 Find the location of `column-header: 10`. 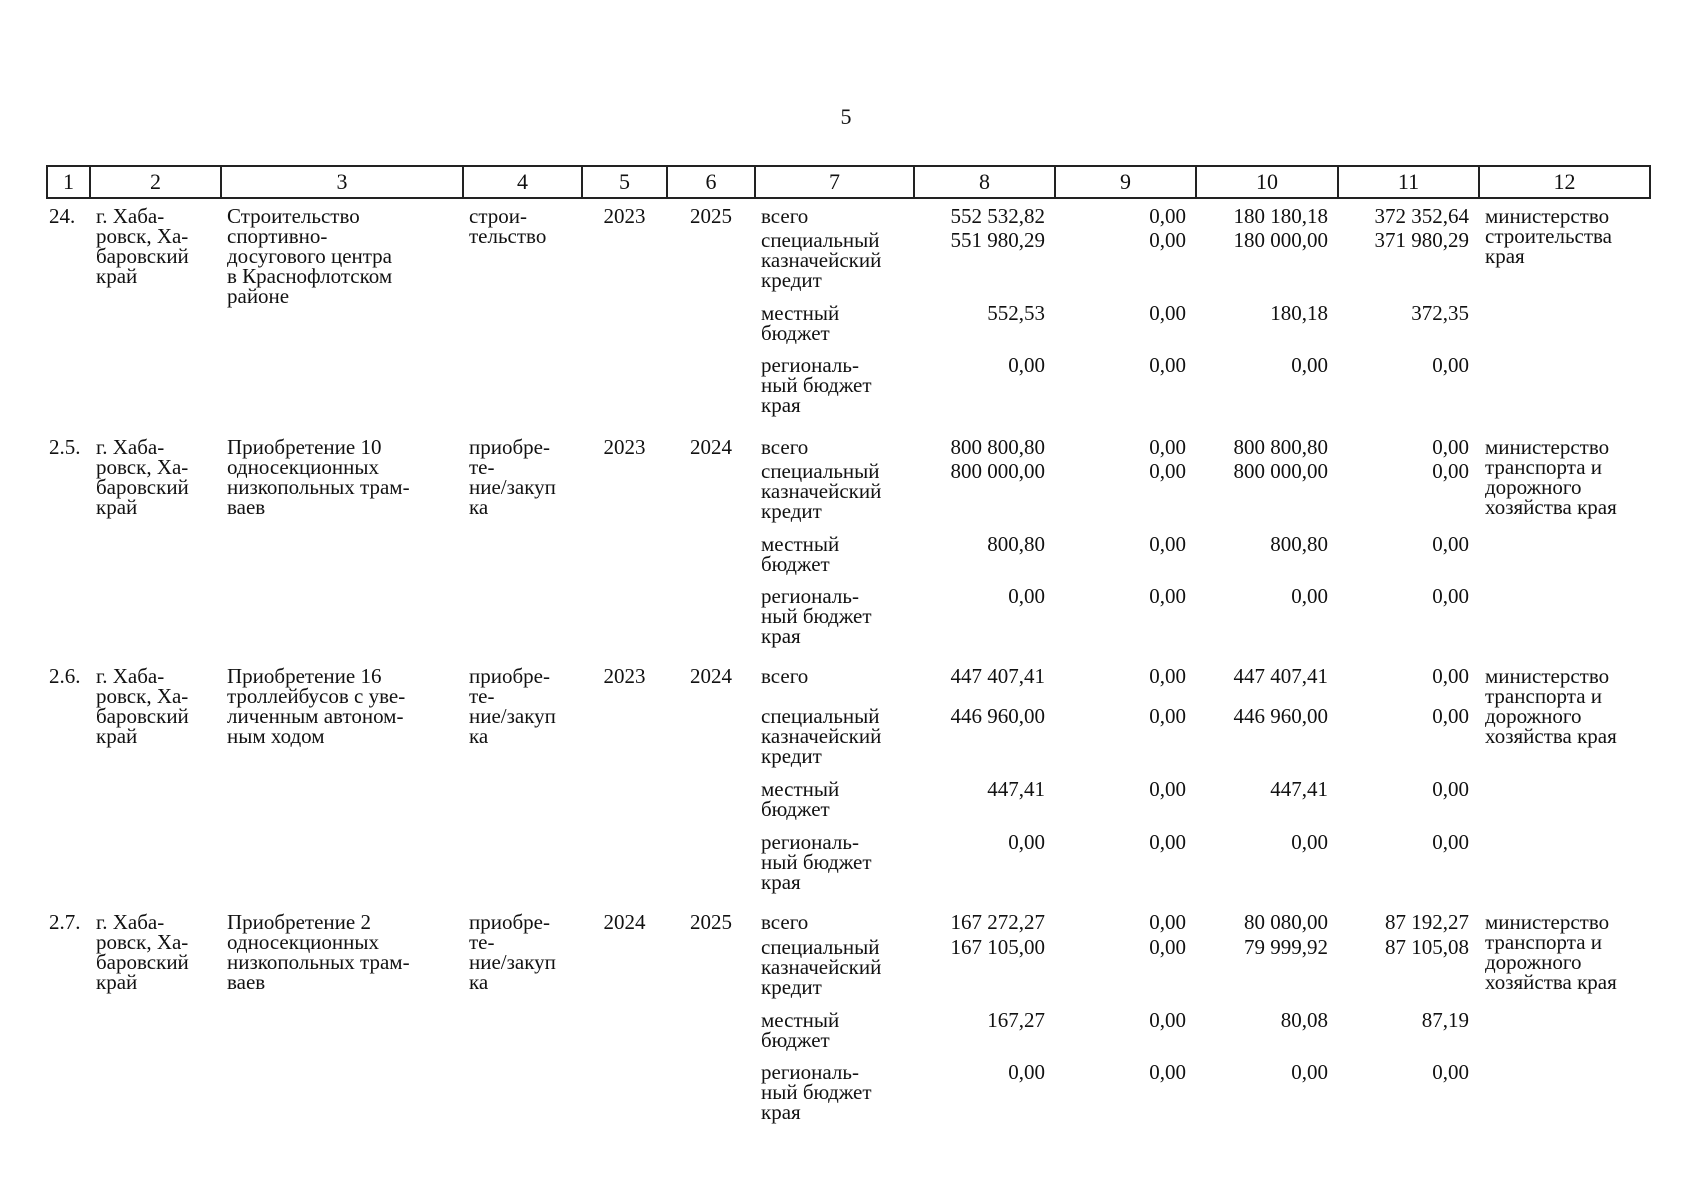

column-header: 10 is located at coordinates (1267, 182).